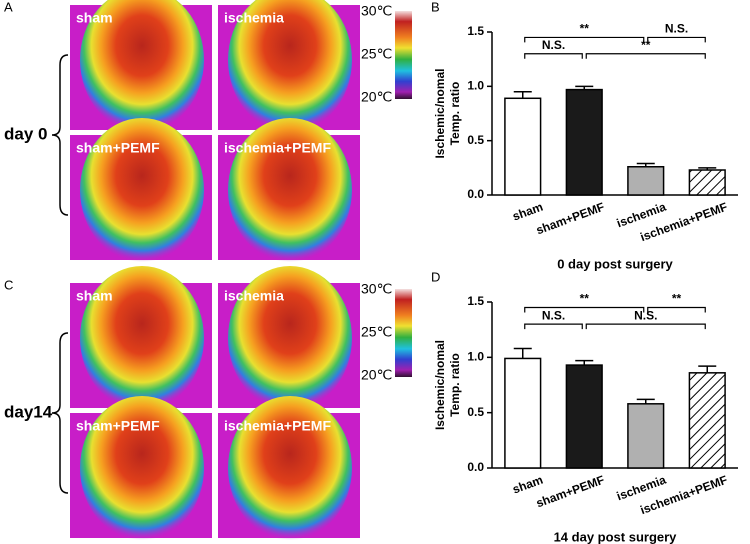  I want to click on panel-letter: B, so click(435, 7).